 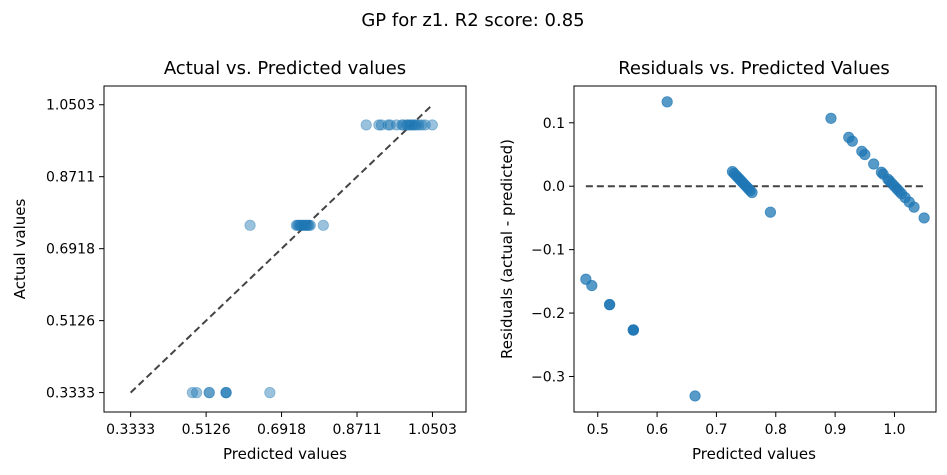 What do you see at coordinates (548, 314) in the screenshot?
I see `right-y-tick-label: −0.2` at bounding box center [548, 314].